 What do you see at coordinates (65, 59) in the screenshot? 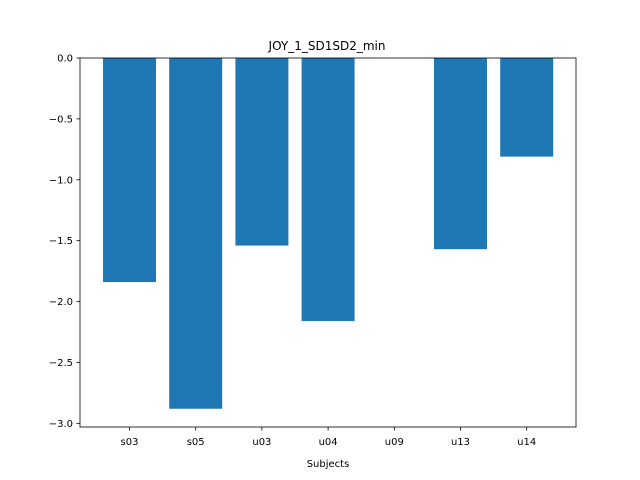
I see `y-tick-label: 0.0` at bounding box center [65, 59].